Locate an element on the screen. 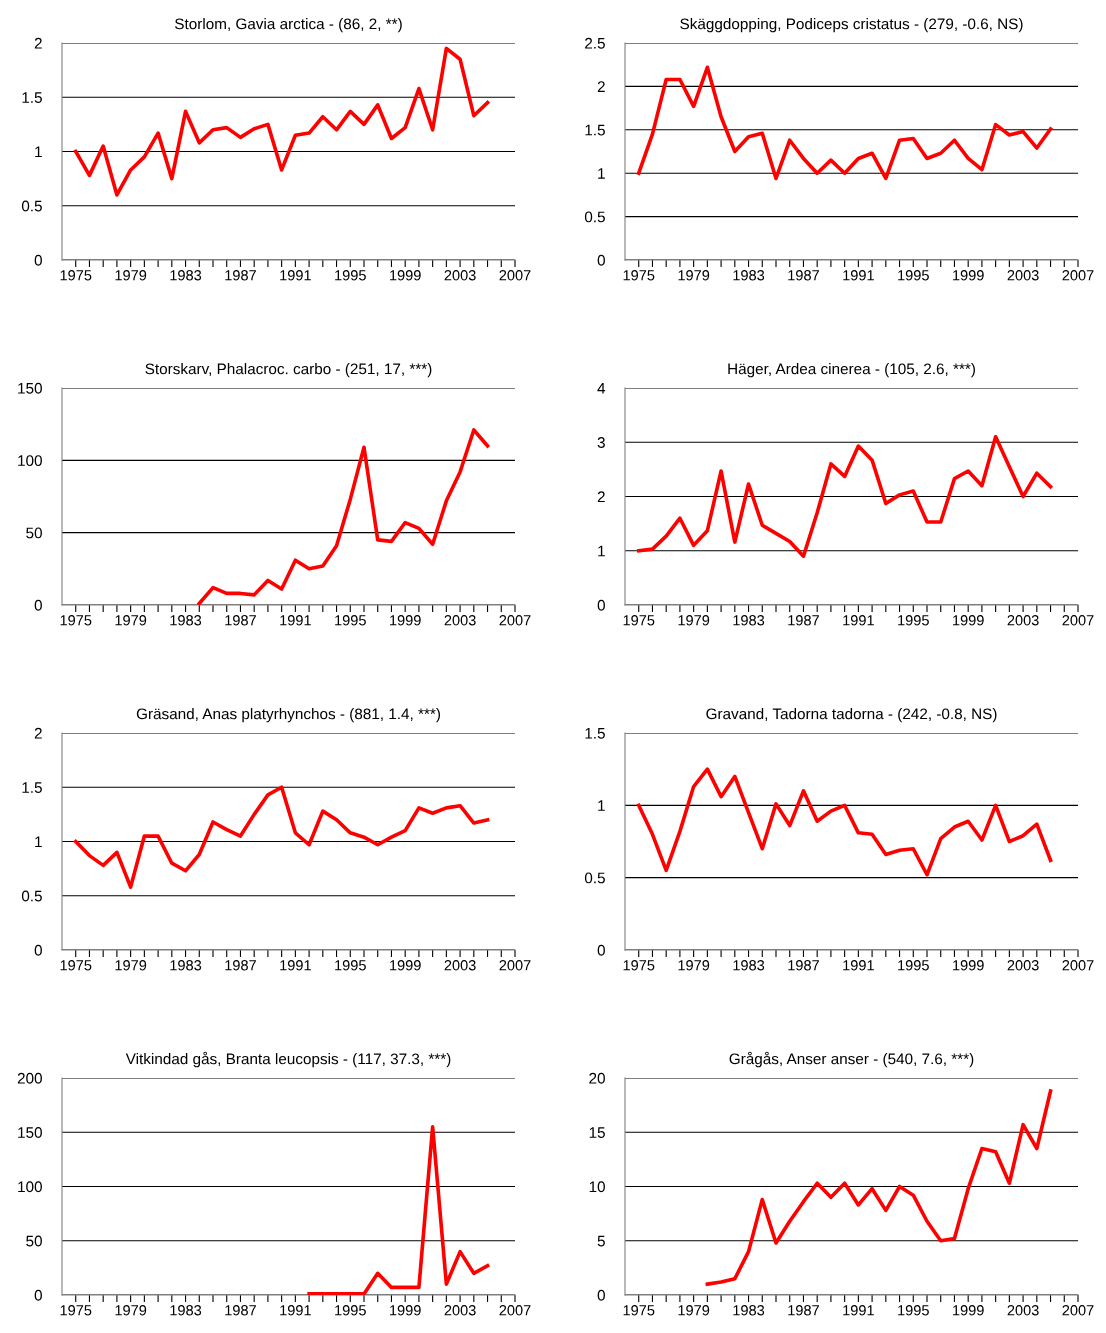 The image size is (1106, 1333). y-tick-label: 2.5 is located at coordinates (595, 43).